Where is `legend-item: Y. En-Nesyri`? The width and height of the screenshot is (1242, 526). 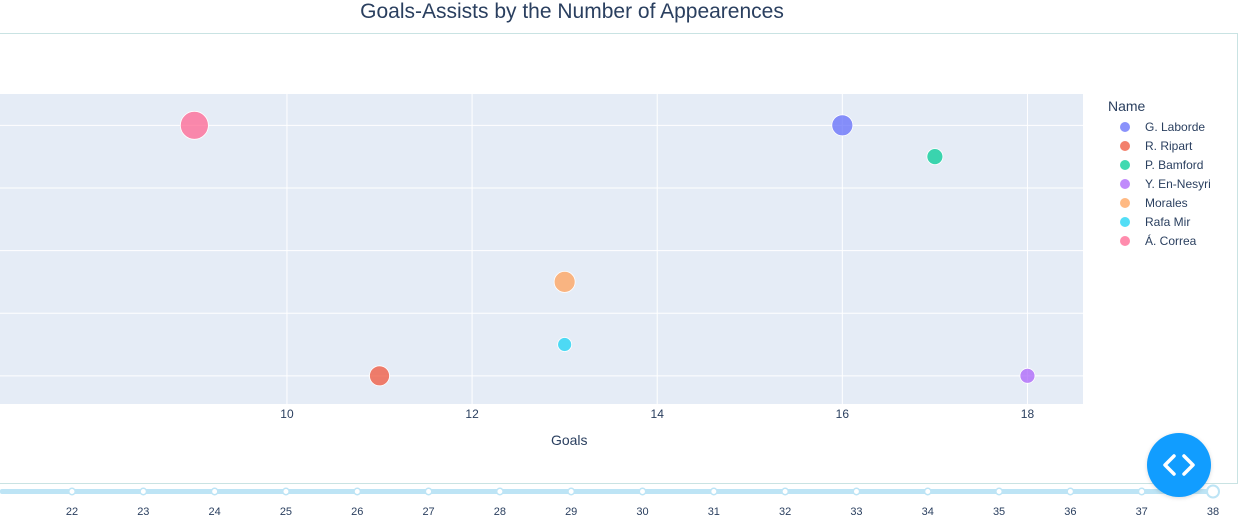
legend-item: Y. En-Nesyri is located at coordinates (1159, 183).